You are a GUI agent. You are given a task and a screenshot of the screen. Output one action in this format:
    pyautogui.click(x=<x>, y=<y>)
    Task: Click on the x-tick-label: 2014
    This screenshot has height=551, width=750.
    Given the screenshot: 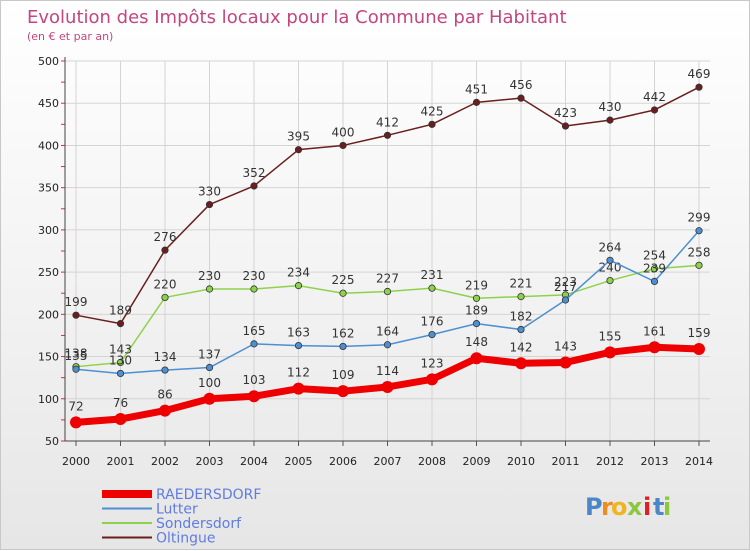 What is the action you would take?
    pyautogui.click(x=699, y=461)
    